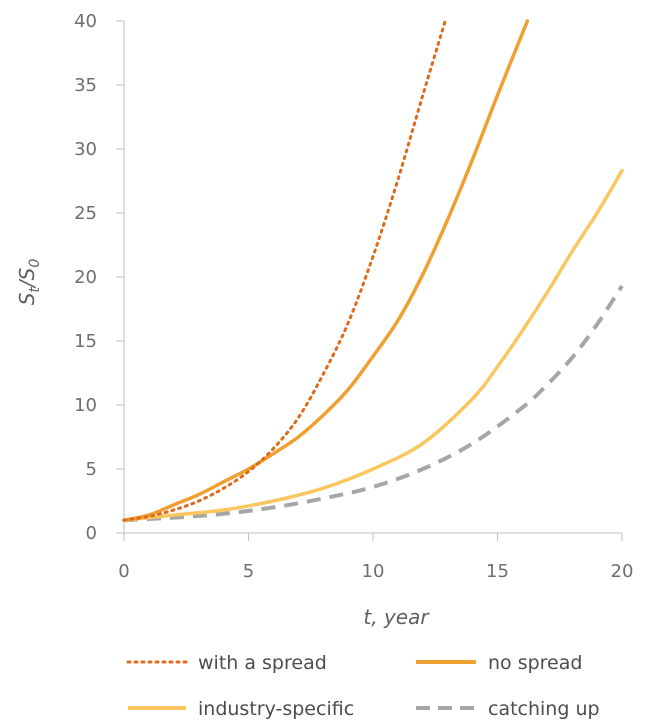  Describe the element at coordinates (35, 290) in the screenshot. I see `y-axis-title-sub1: t` at that location.